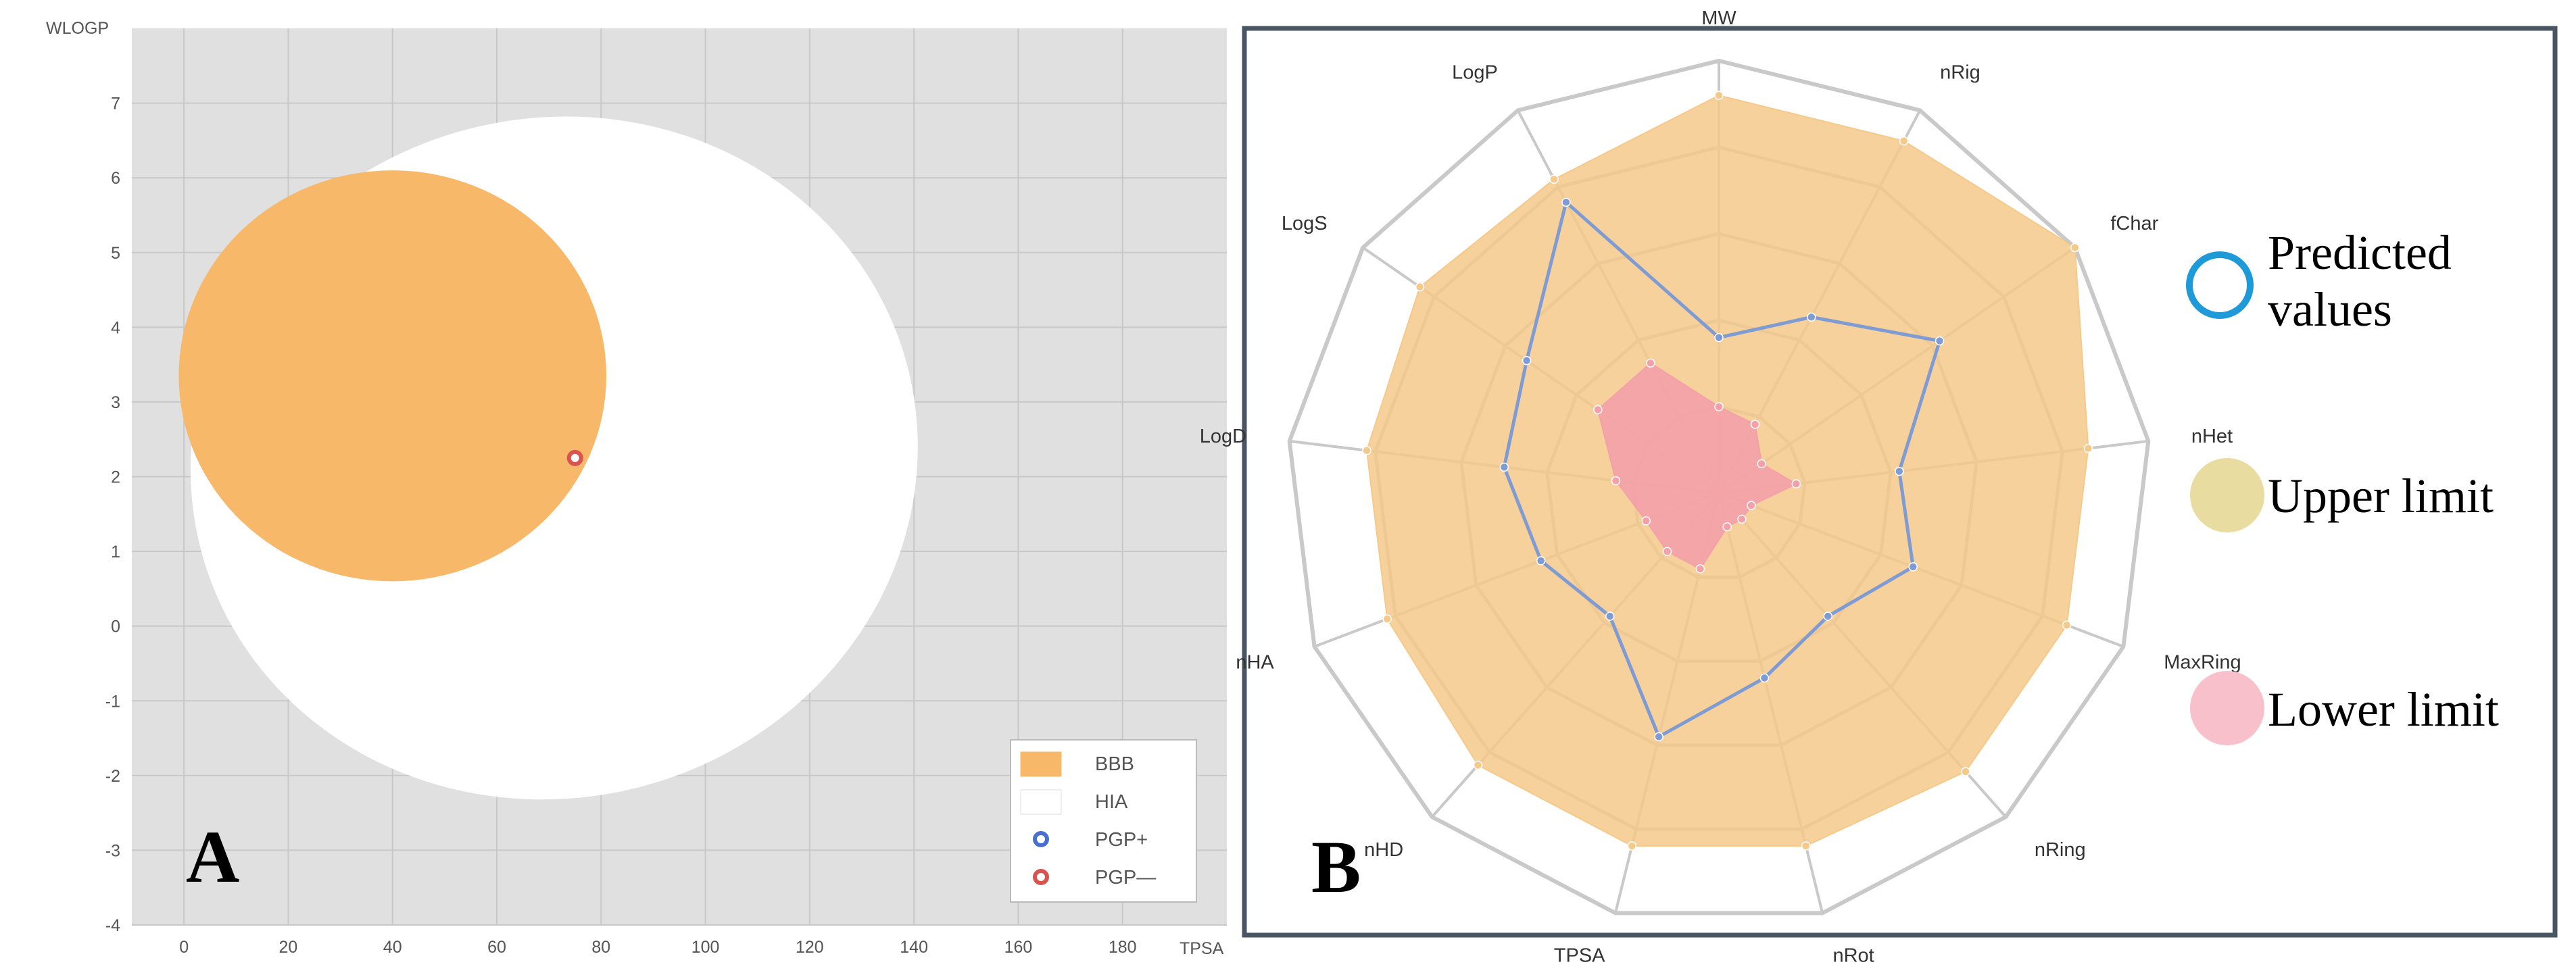  What do you see at coordinates (2360, 281) in the screenshot?
I see `legend-label-predicted: Predicted values` at bounding box center [2360, 281].